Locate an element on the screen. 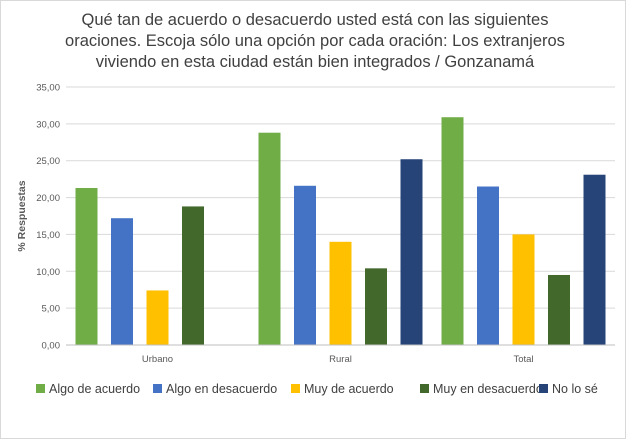 Image resolution: width=626 pixels, height=439 pixels. x-tick-label: Total is located at coordinates (523, 359).